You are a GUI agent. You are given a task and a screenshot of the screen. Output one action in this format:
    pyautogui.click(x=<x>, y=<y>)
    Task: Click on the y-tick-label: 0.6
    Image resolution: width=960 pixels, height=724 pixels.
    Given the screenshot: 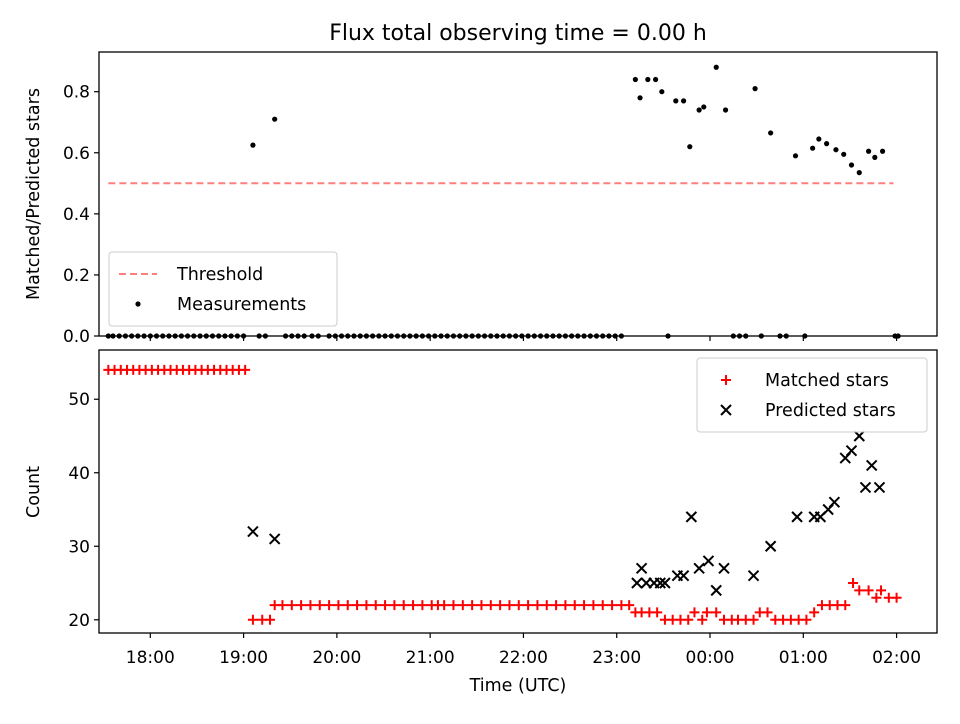 What is the action you would take?
    pyautogui.click(x=76, y=154)
    